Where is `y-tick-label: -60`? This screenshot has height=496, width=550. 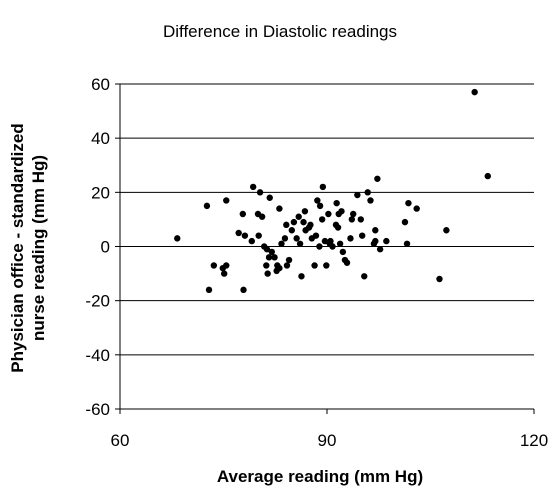 y-tick-label: -60 is located at coordinates (97, 409).